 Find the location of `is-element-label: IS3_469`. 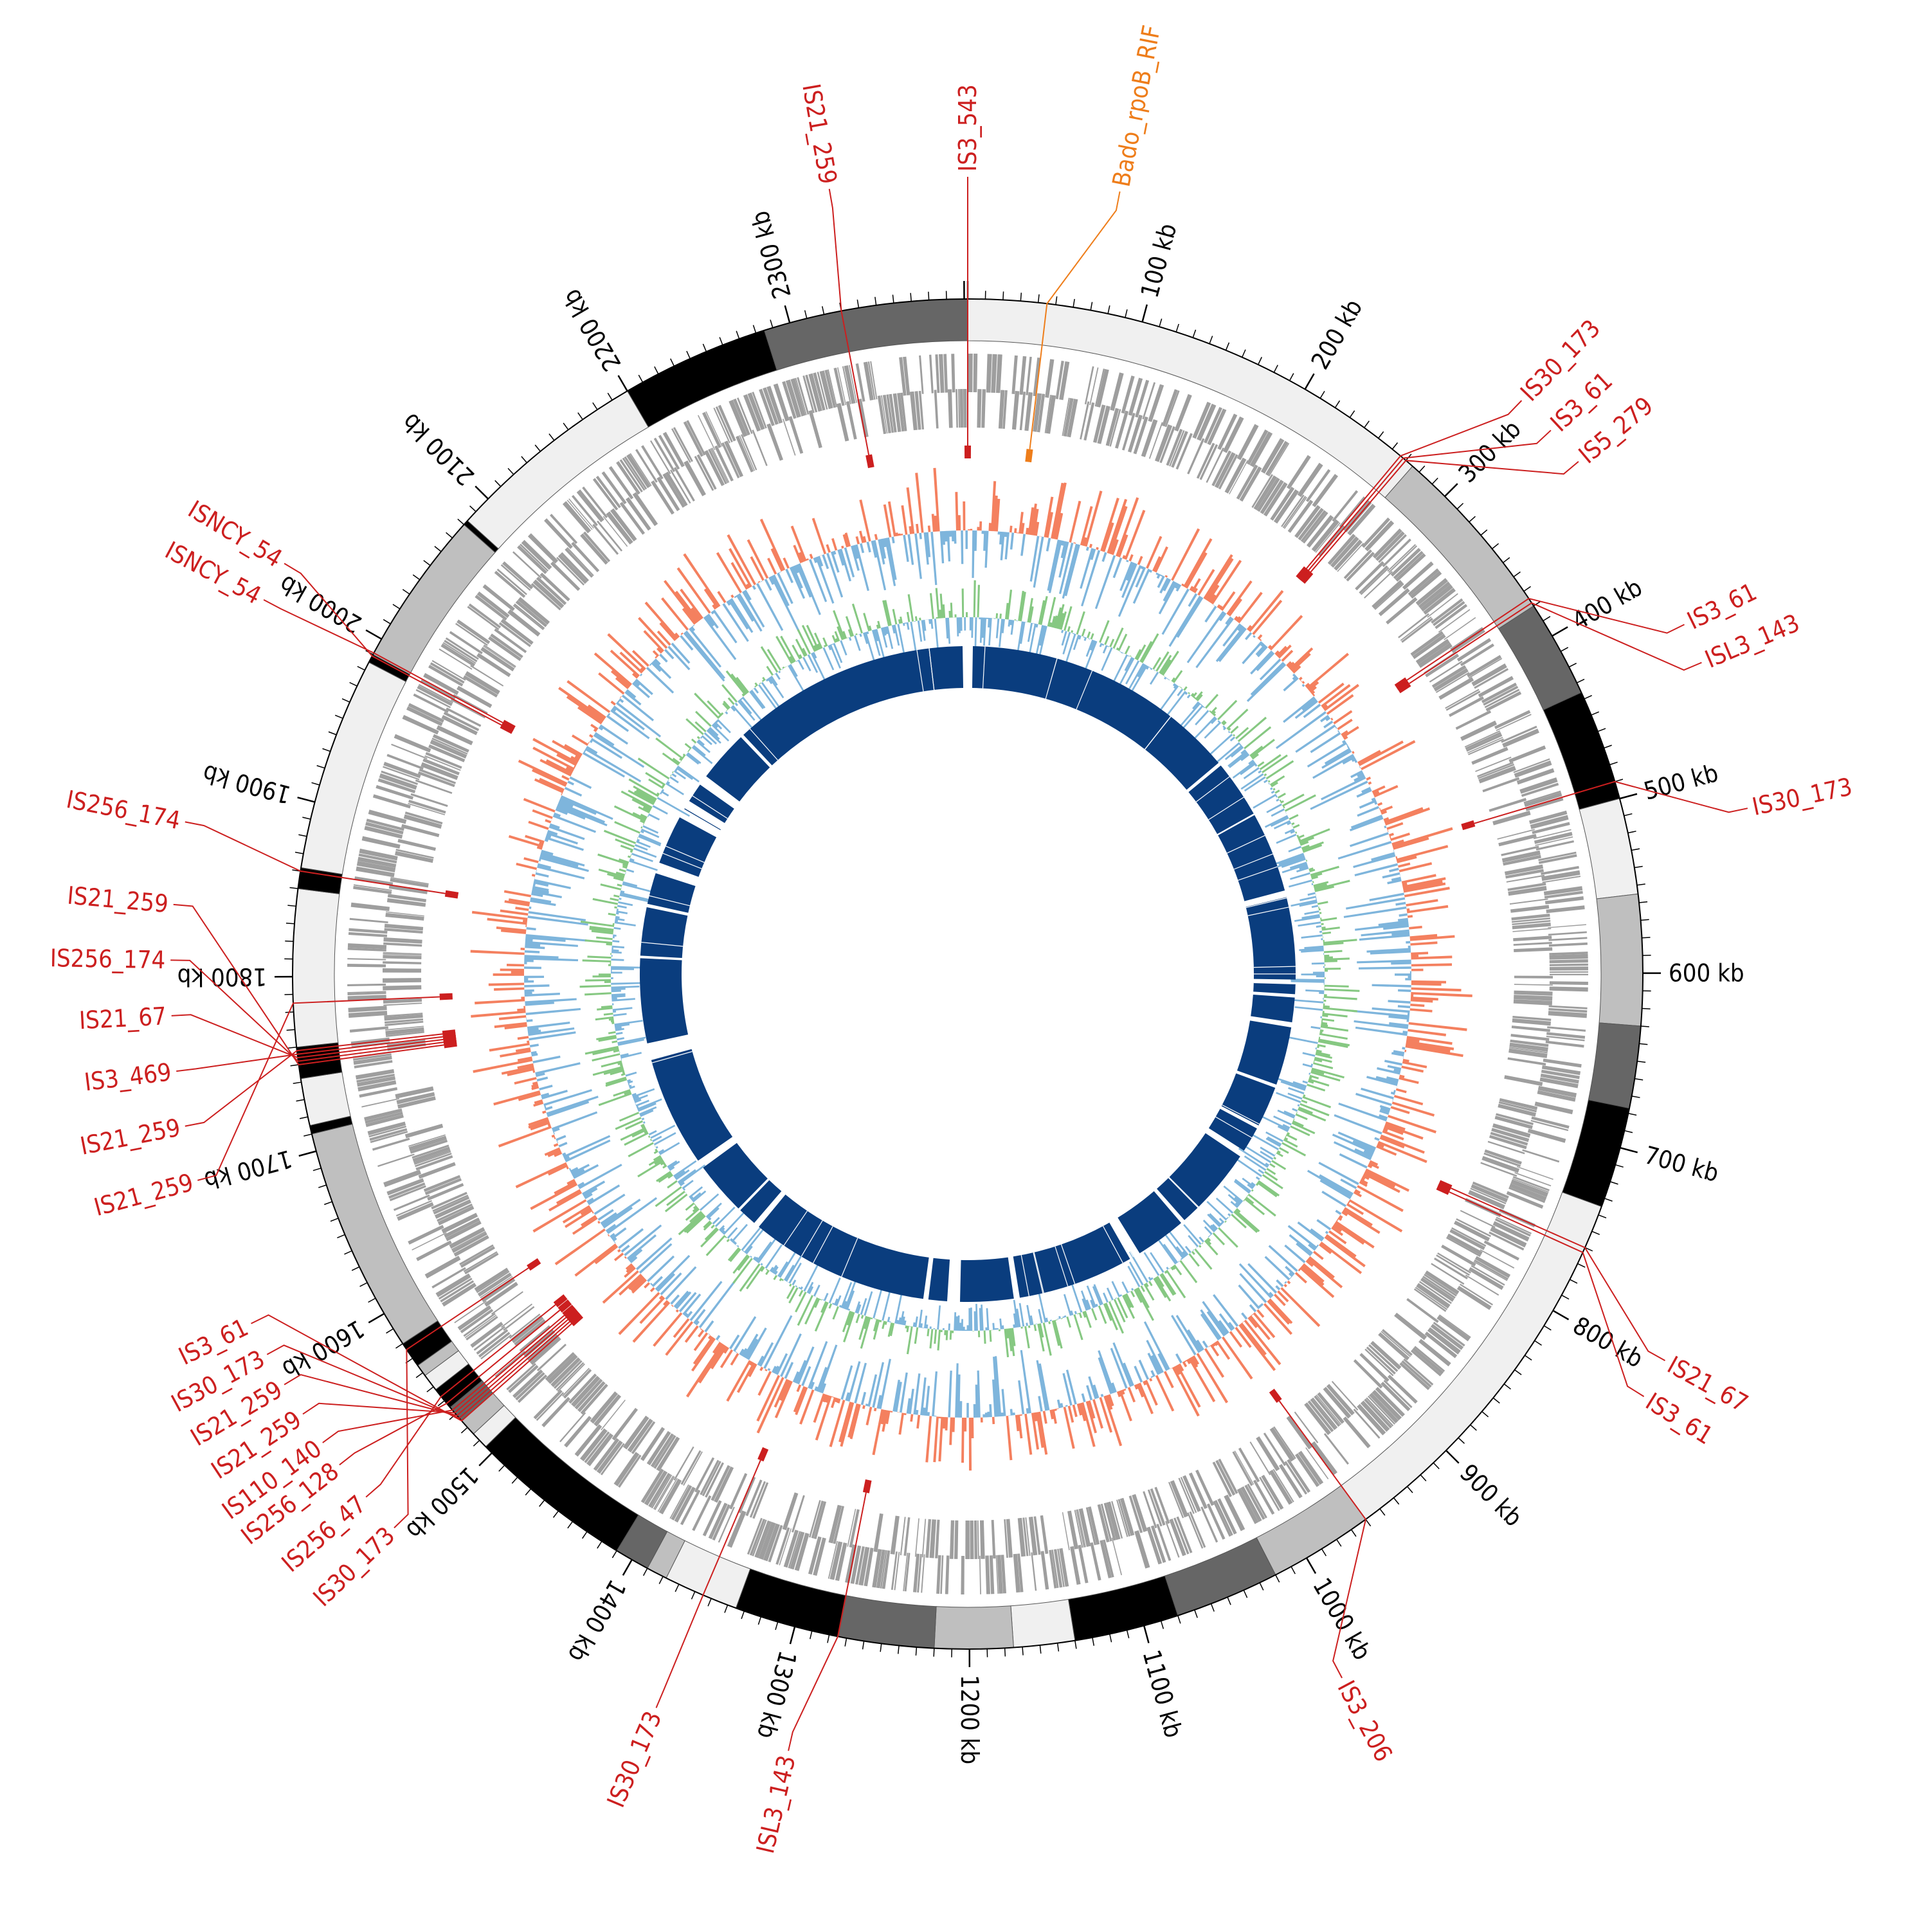

is-element-label: IS3_469 is located at coordinates (128, 1077).